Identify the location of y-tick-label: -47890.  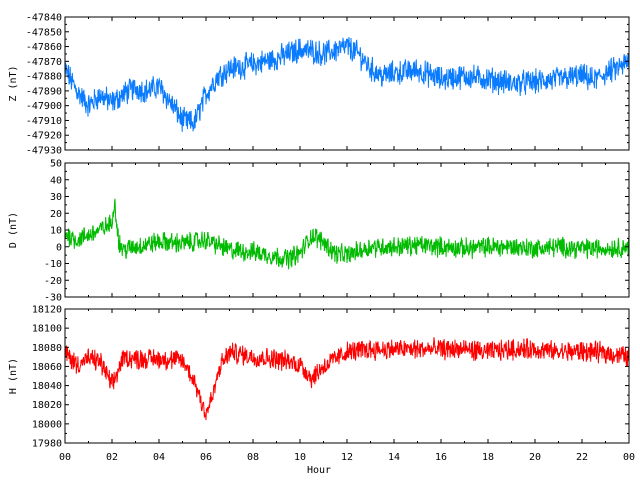
(44, 91).